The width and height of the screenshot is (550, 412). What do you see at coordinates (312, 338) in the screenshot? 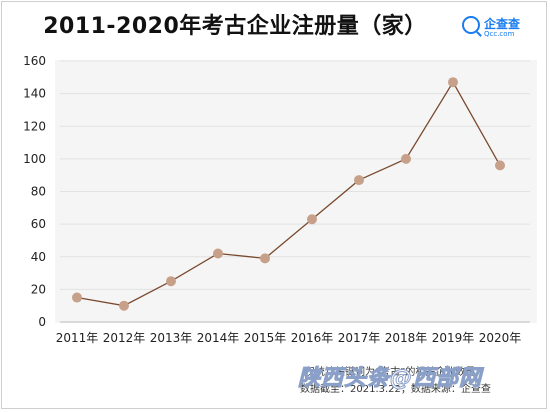
I see `x-tick-label: 2016年` at bounding box center [312, 338].